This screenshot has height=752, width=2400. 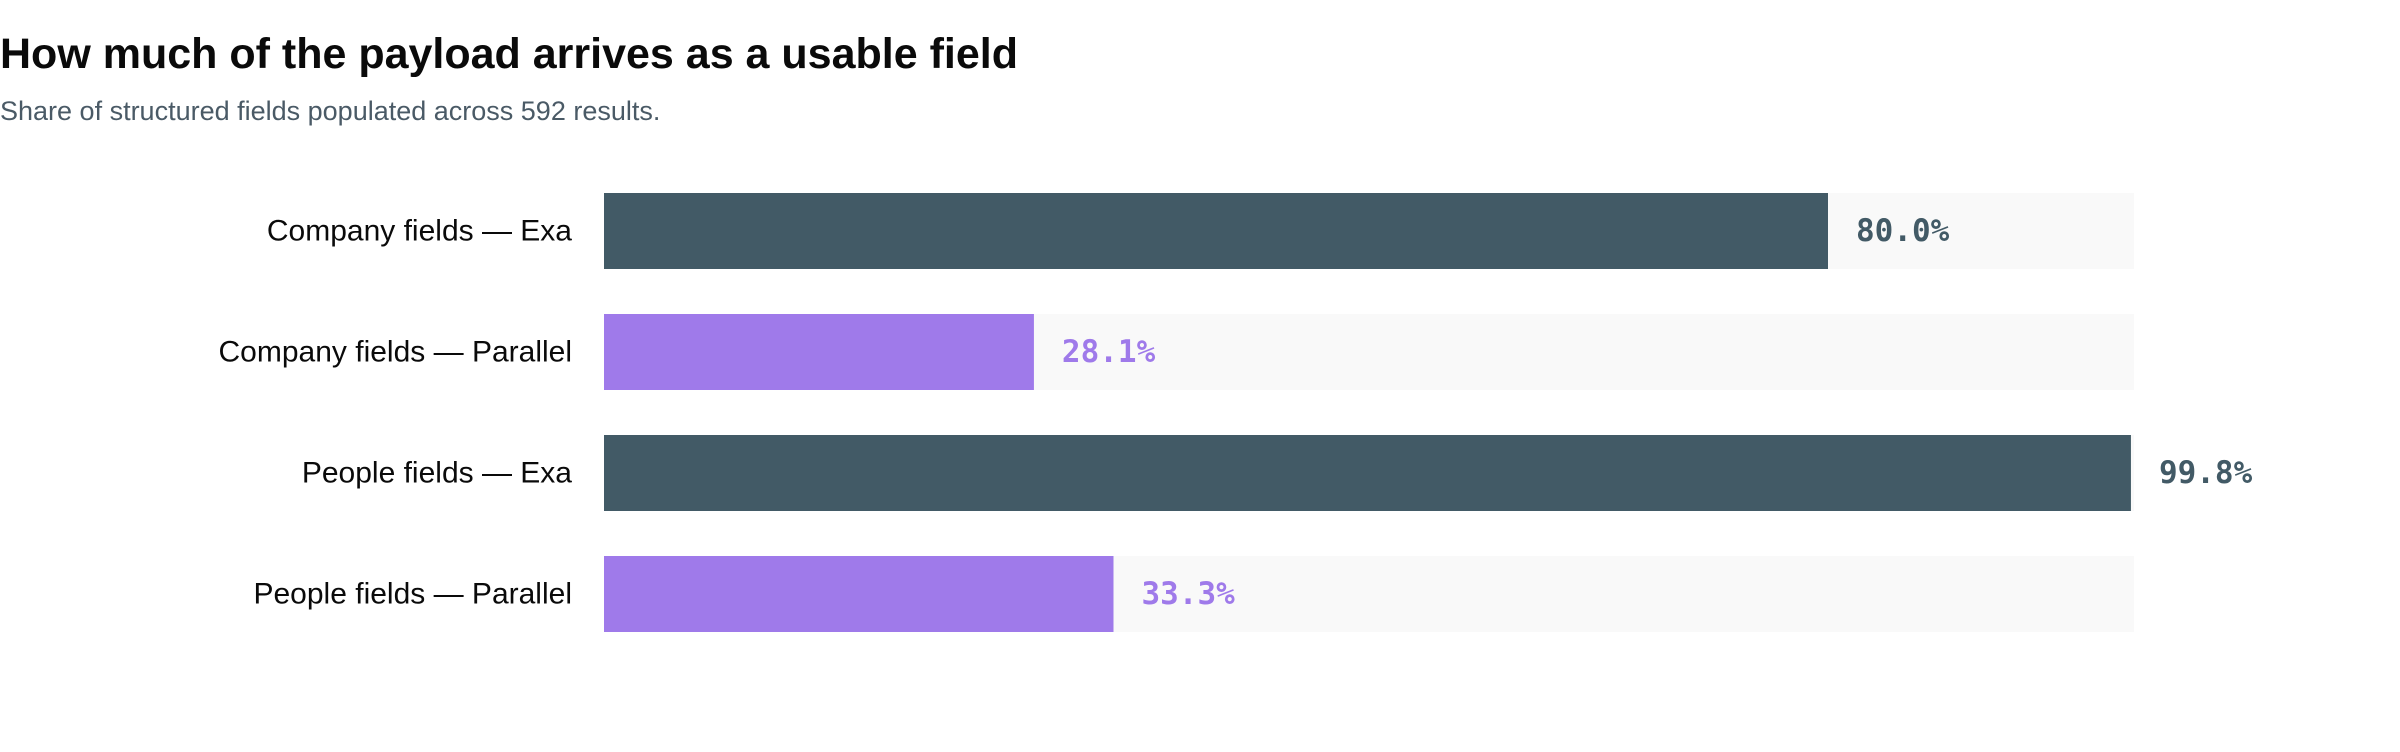 What do you see at coordinates (2206, 473) in the screenshot?
I see `value-label: 99.8%` at bounding box center [2206, 473].